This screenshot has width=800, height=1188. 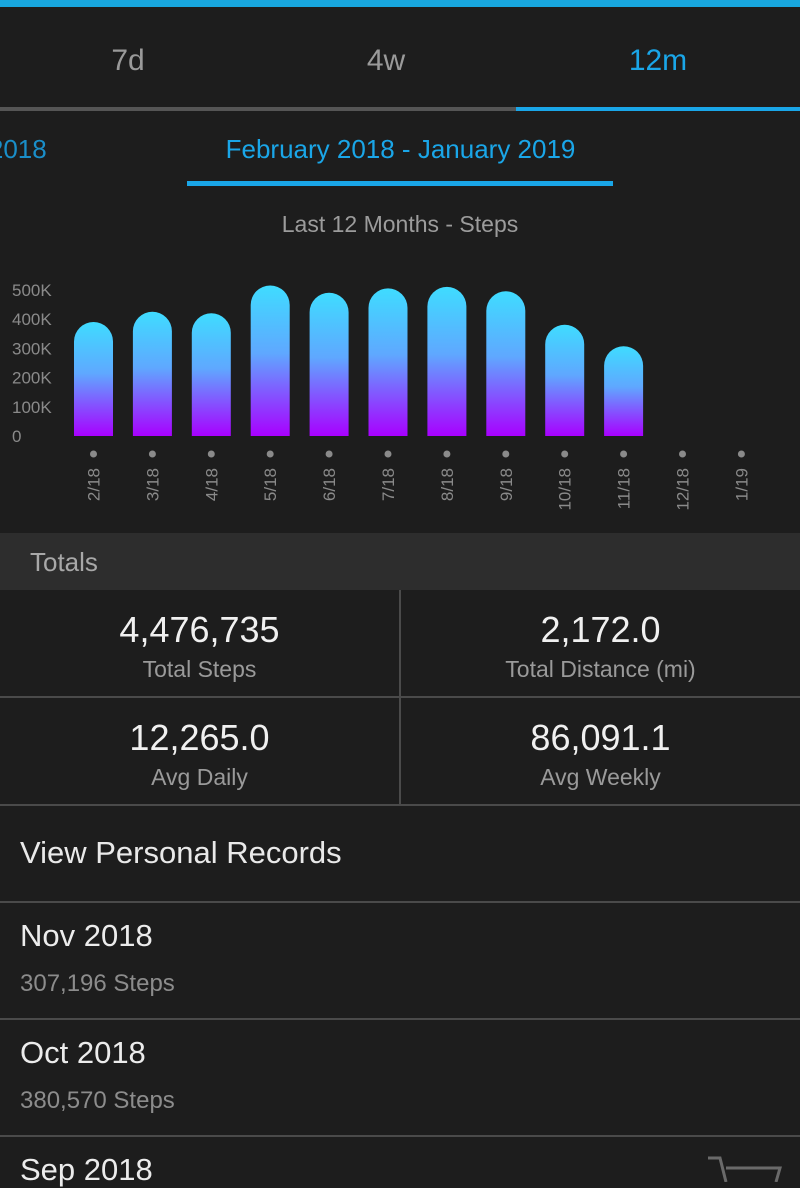 I want to click on range-tabs: 7d 4w 12m, so click(x=400, y=59).